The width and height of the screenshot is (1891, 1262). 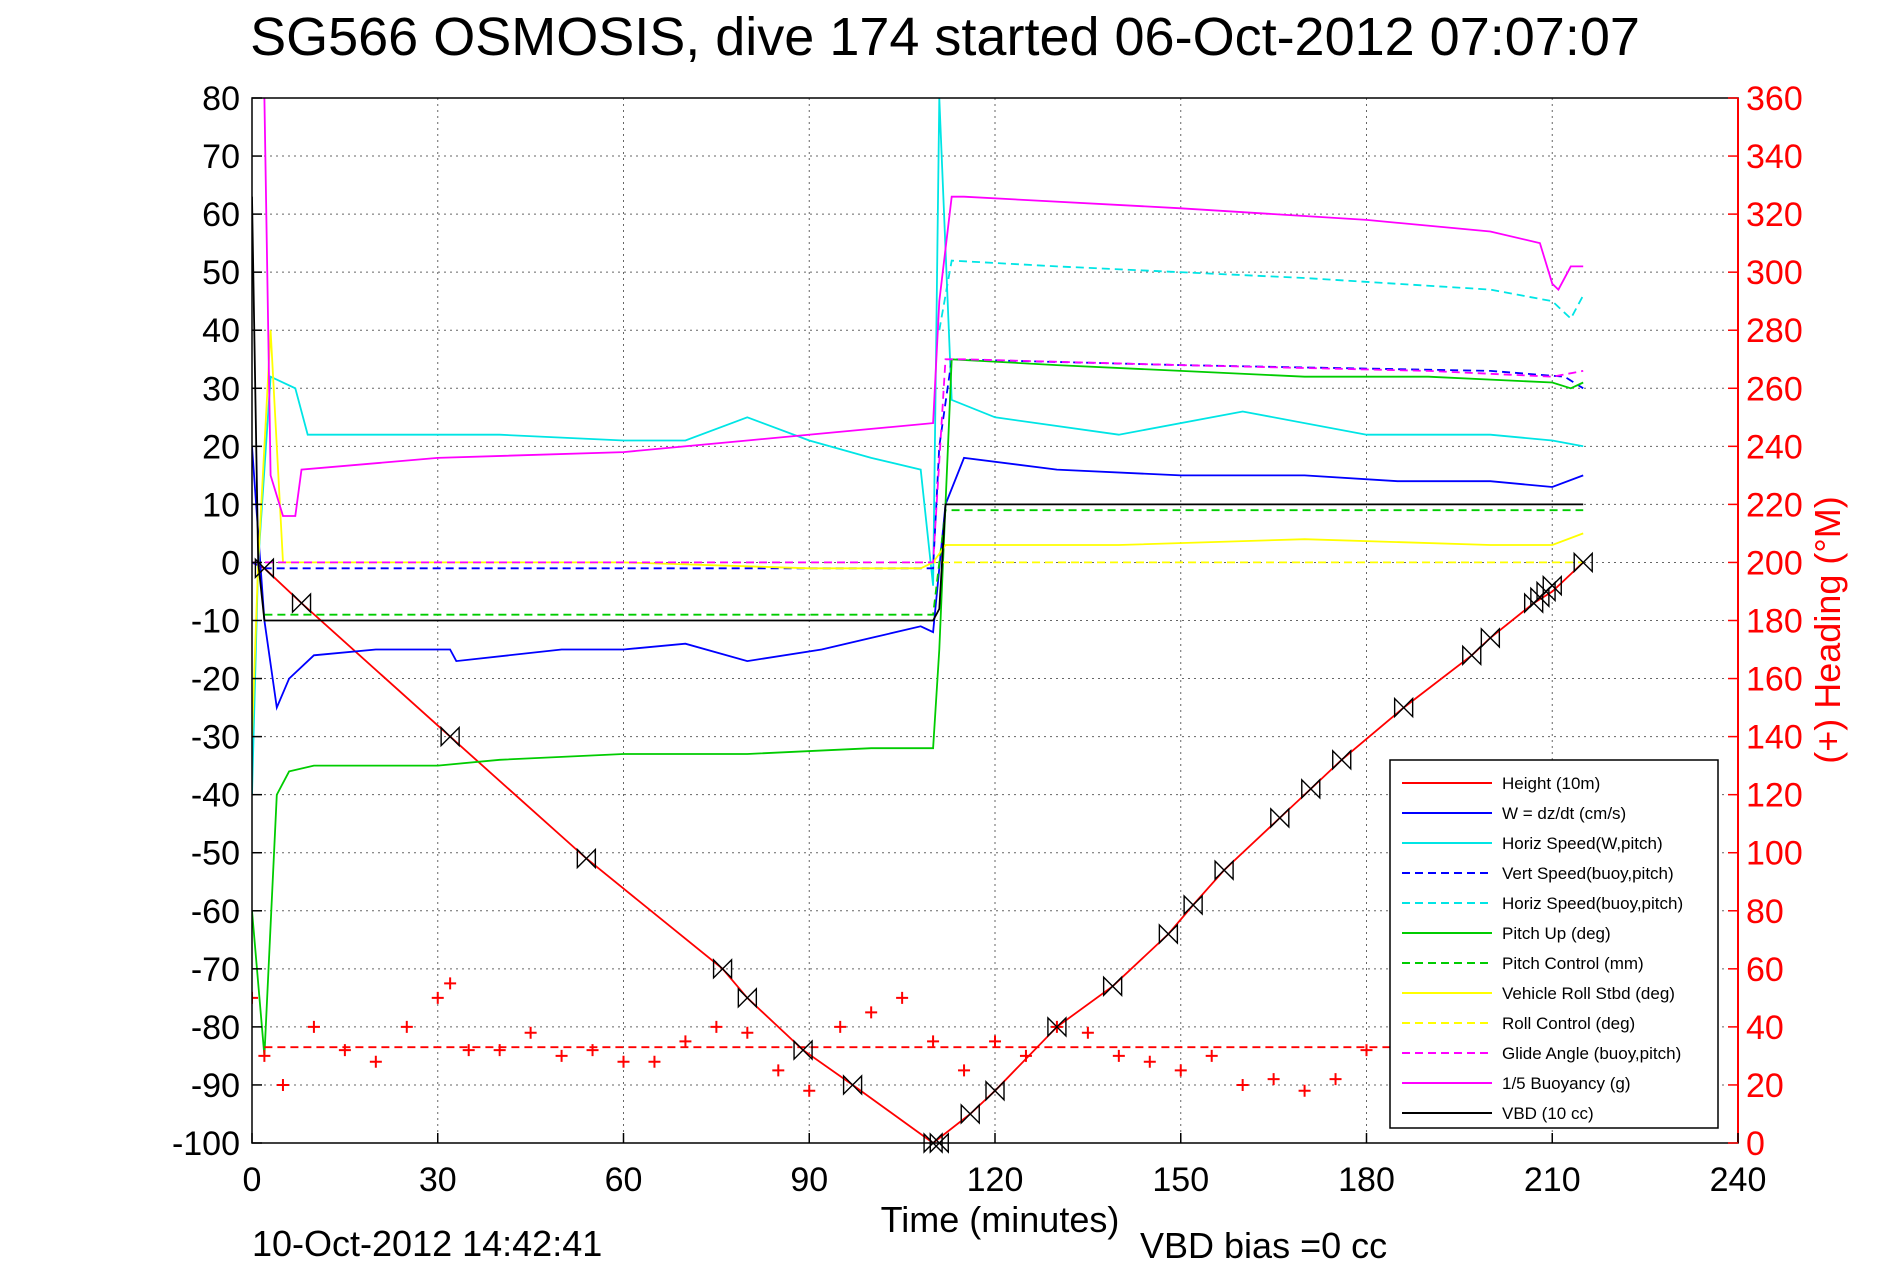 What do you see at coordinates (918, 461) in the screenshot?
I see `series-glide-angle-buoy-pitch` at bounding box center [918, 461].